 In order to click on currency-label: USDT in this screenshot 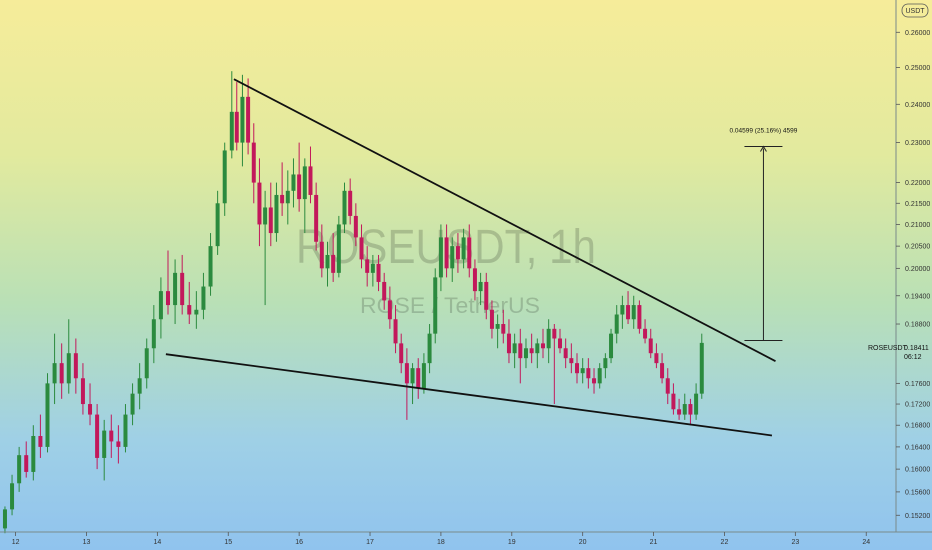, I will do `click(915, 11)`.